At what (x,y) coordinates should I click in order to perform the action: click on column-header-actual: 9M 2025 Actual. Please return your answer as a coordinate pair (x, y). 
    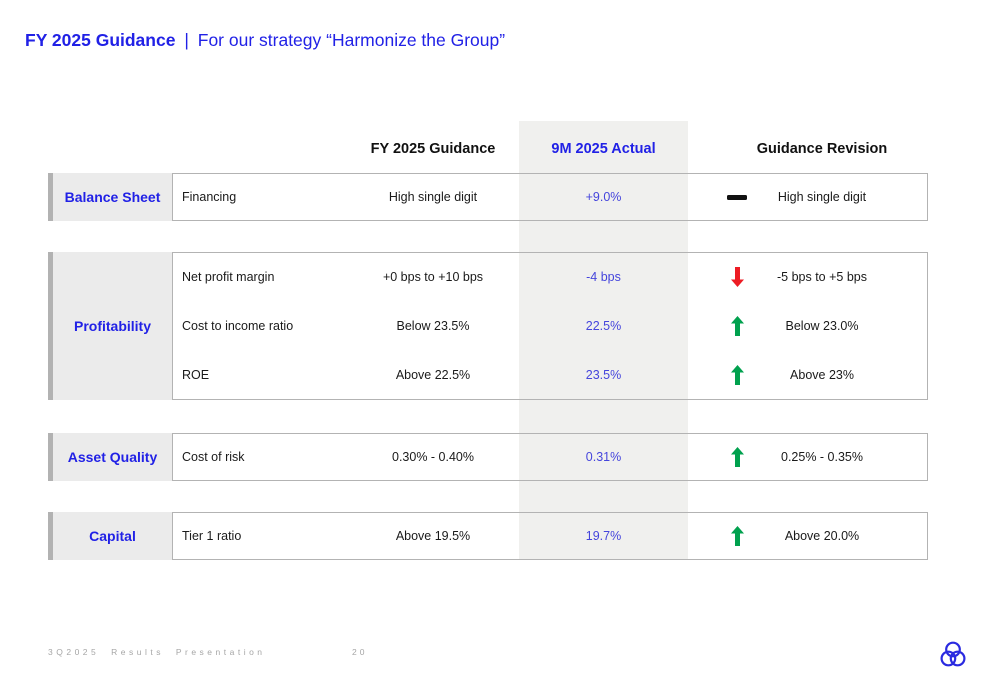
    Looking at the image, I should click on (603, 149).